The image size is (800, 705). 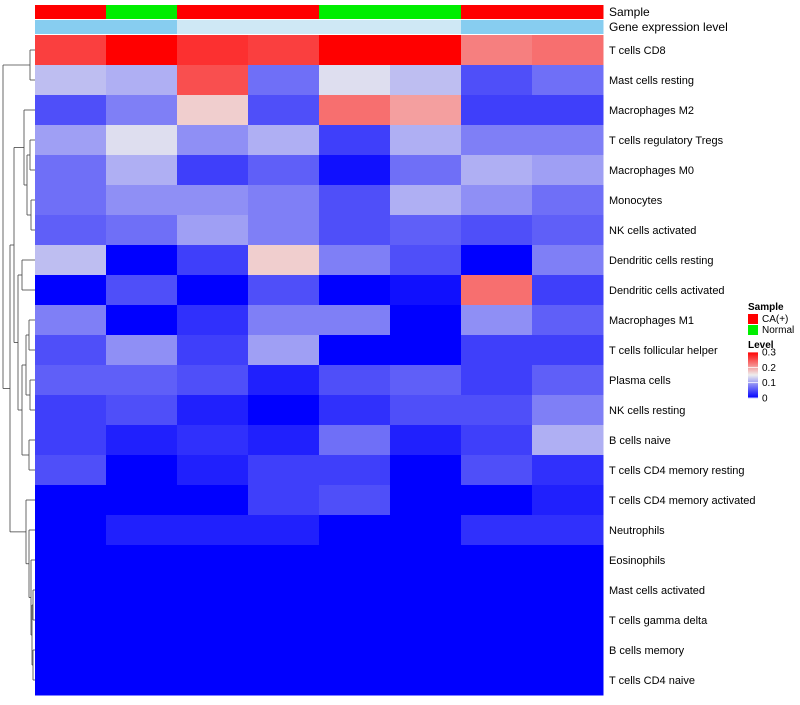 I want to click on row-label: T cells CD4 naive, so click(x=652, y=681).